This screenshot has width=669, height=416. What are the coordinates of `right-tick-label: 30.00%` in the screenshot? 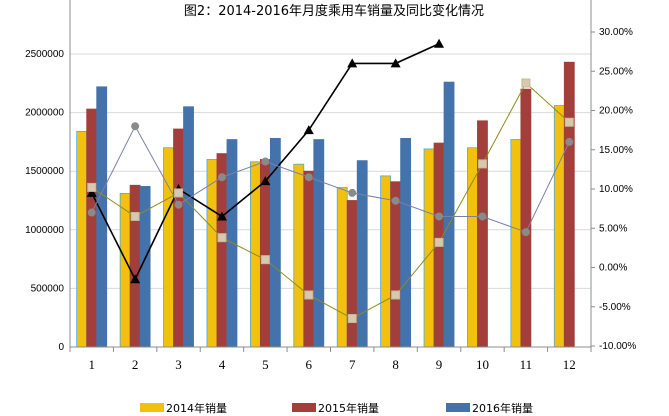 It's located at (616, 32).